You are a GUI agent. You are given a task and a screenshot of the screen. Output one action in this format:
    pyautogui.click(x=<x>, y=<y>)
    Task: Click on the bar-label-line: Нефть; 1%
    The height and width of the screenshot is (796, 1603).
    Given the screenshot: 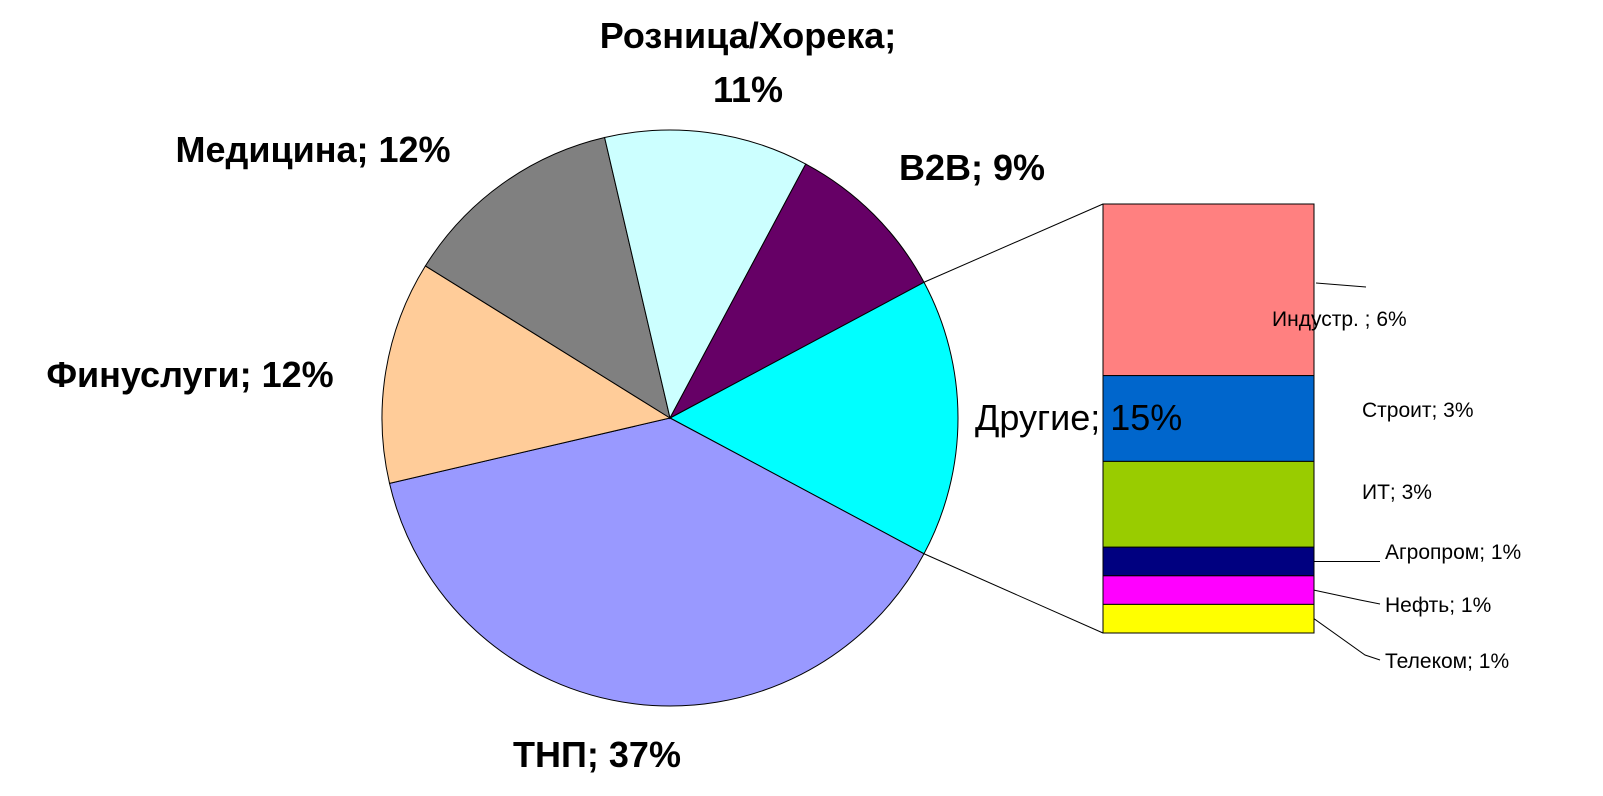 What is the action you would take?
    pyautogui.click(x=1438, y=605)
    